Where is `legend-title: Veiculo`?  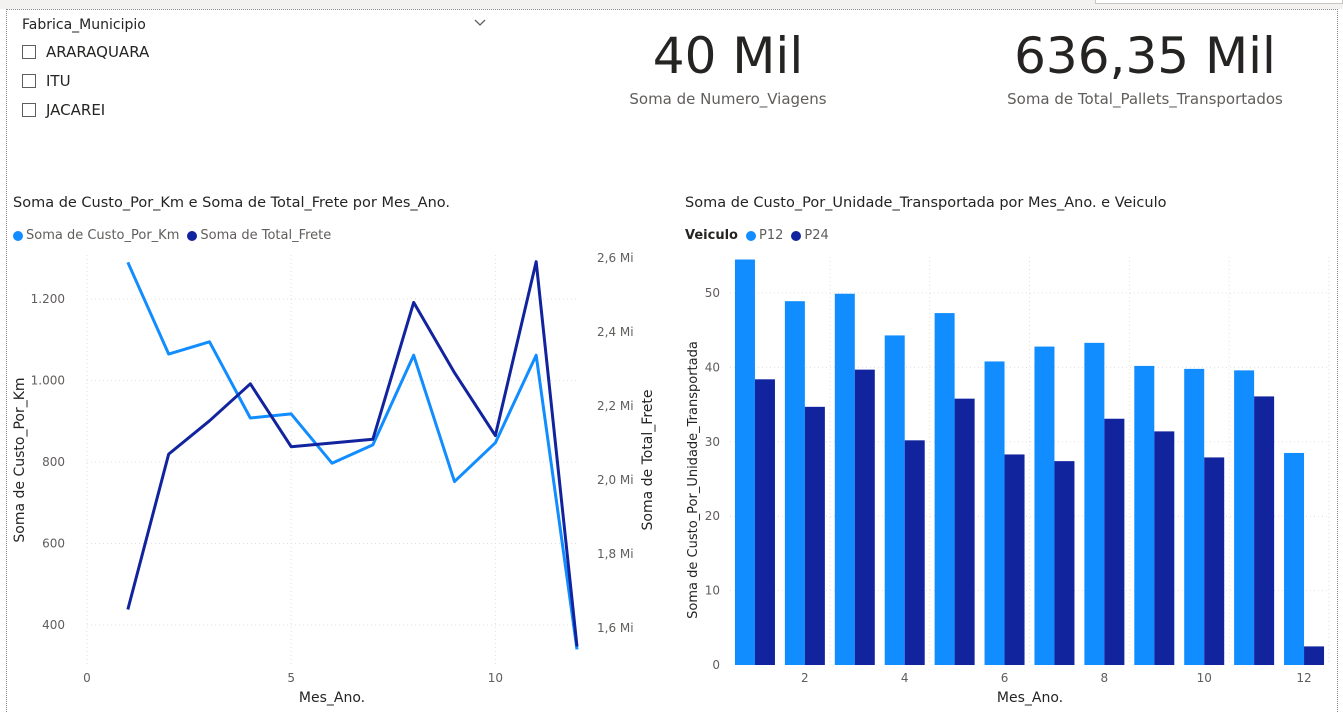 legend-title: Veiculo is located at coordinates (711, 235).